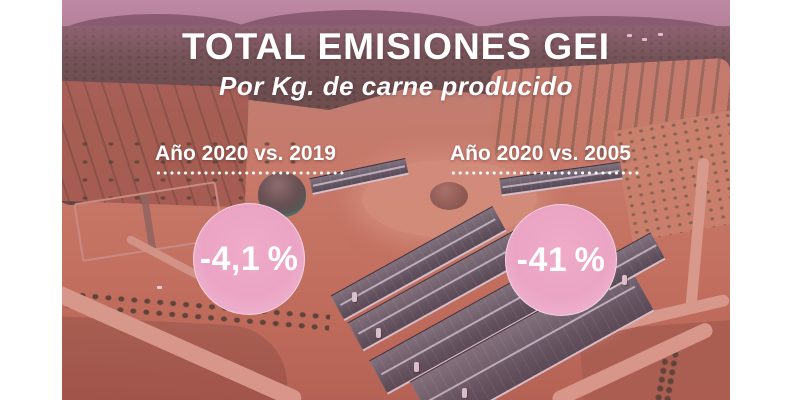  What do you see at coordinates (159, 287) in the screenshot?
I see `vehicle-speck` at bounding box center [159, 287].